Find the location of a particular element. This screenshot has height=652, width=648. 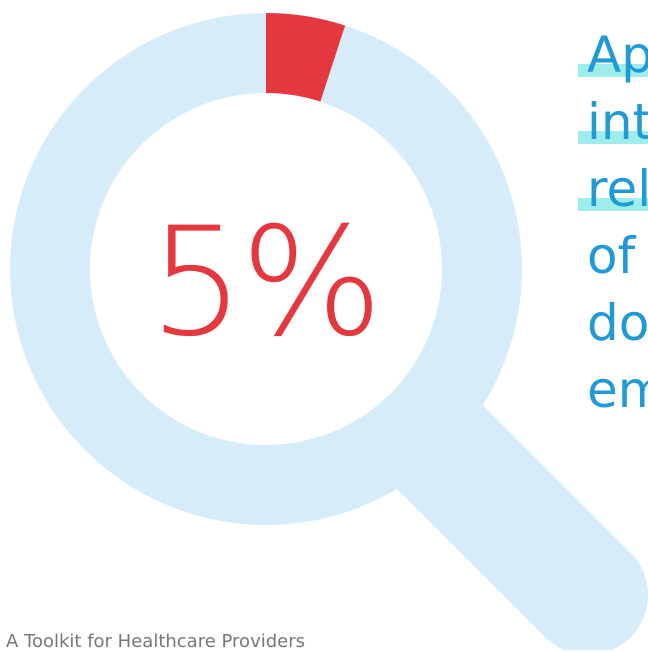

progress-ring-segment is located at coordinates (306, 57).